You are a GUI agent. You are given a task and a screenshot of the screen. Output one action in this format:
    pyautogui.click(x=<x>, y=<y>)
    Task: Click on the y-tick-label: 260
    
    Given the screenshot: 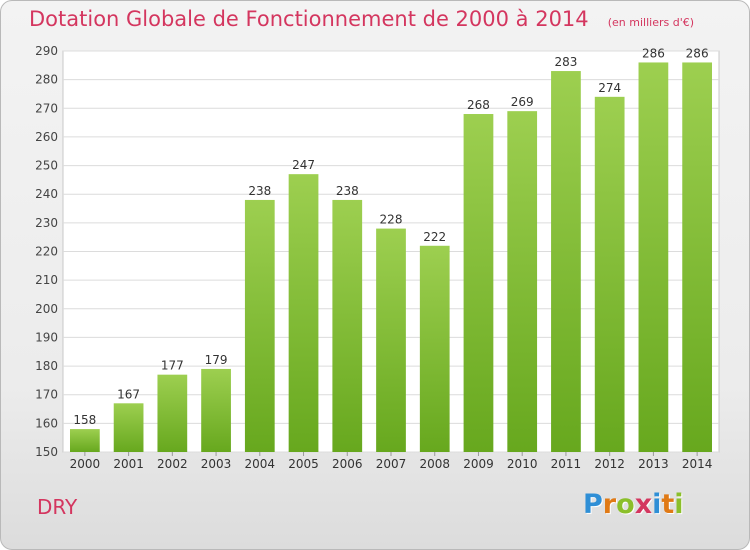 What is the action you would take?
    pyautogui.click(x=46, y=137)
    